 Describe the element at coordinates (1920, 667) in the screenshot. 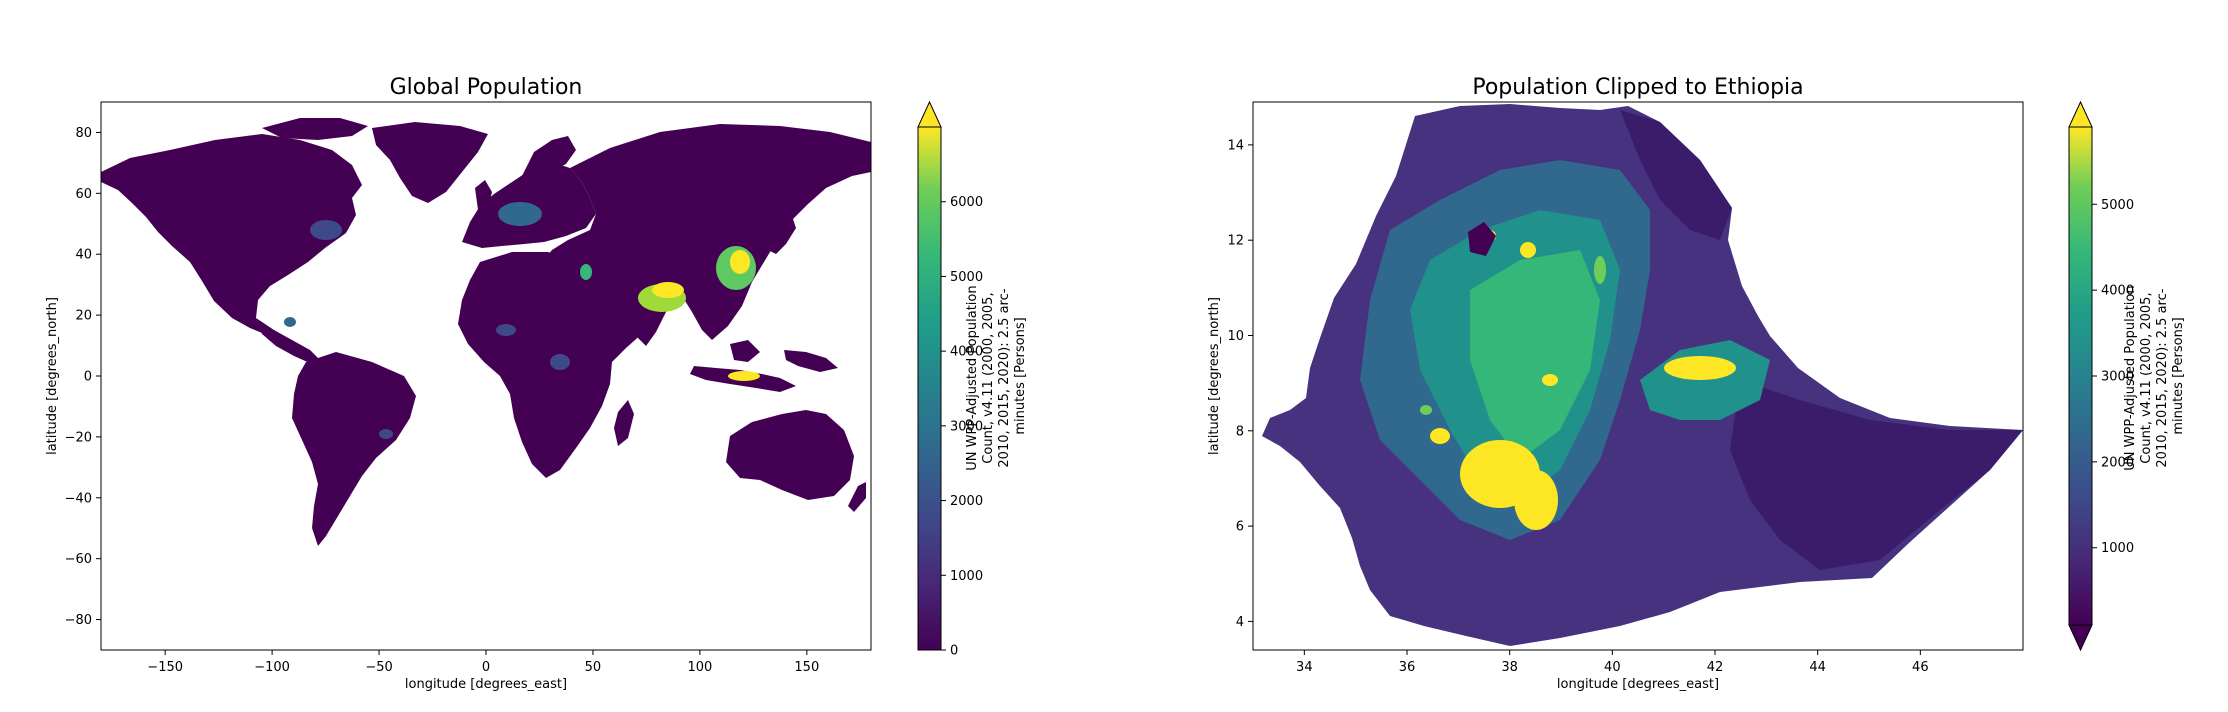

I see `x-tick-label: 46` at that location.